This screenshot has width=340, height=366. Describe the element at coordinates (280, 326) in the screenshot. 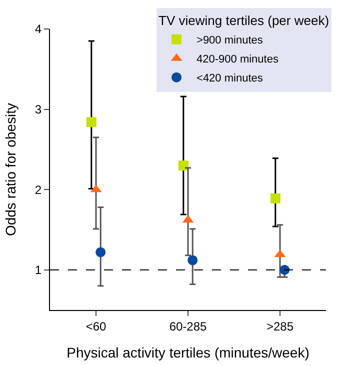

I see `x-tick-label: >285` at that location.